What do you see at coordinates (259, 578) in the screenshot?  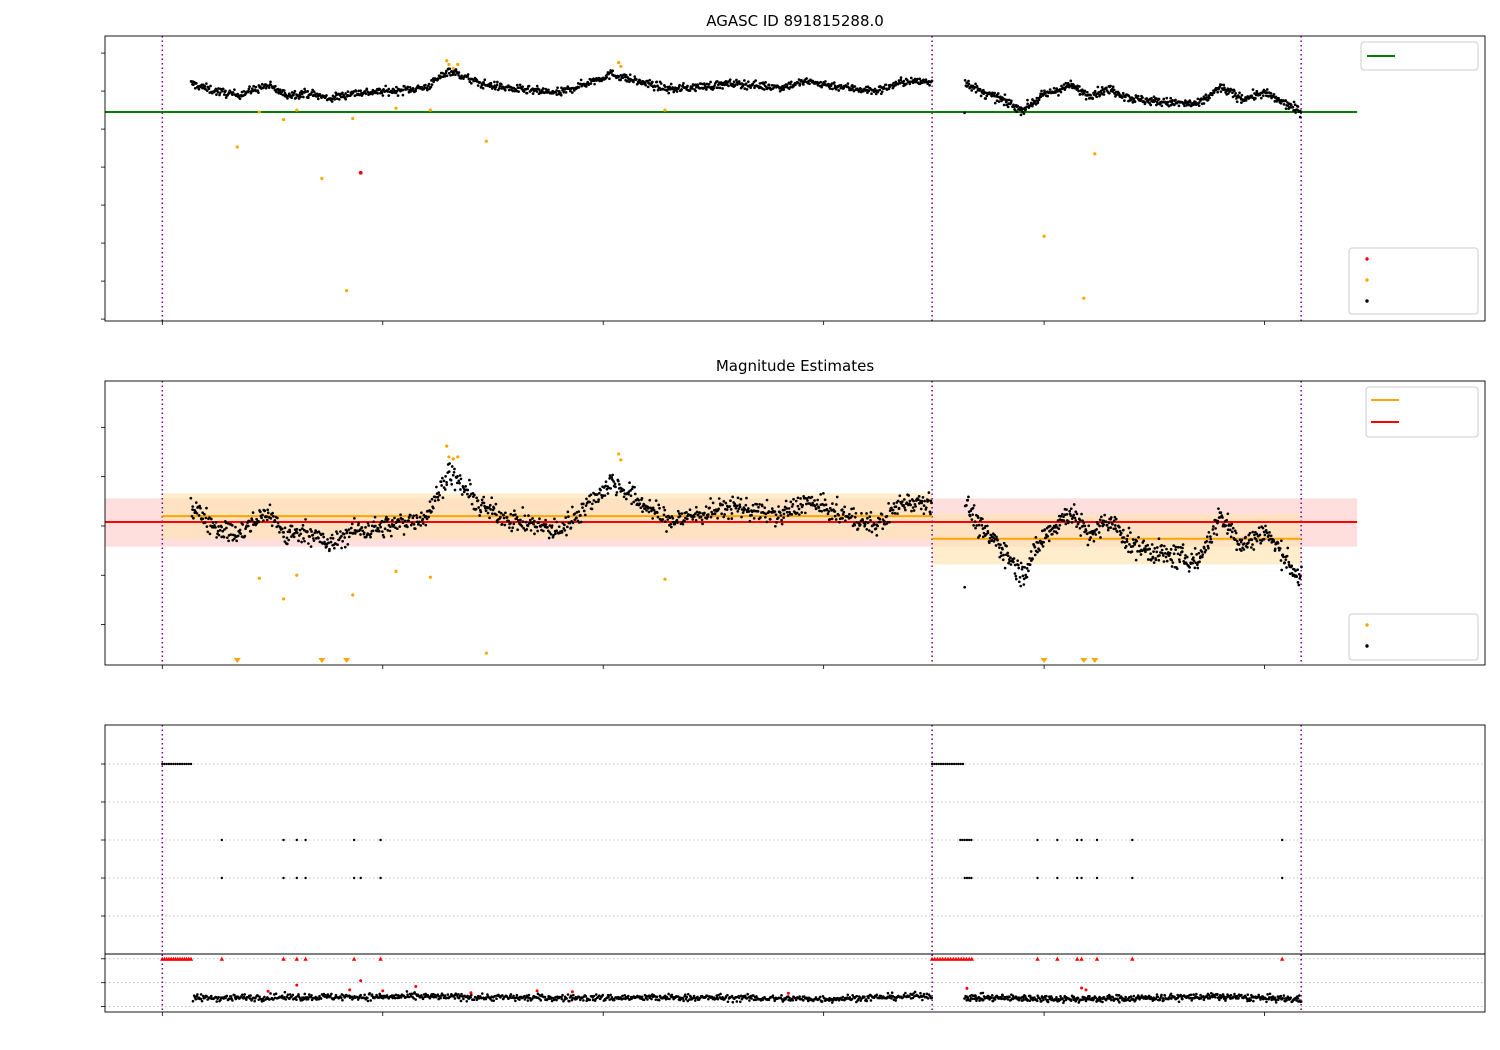 I see `highlighted-point` at bounding box center [259, 578].